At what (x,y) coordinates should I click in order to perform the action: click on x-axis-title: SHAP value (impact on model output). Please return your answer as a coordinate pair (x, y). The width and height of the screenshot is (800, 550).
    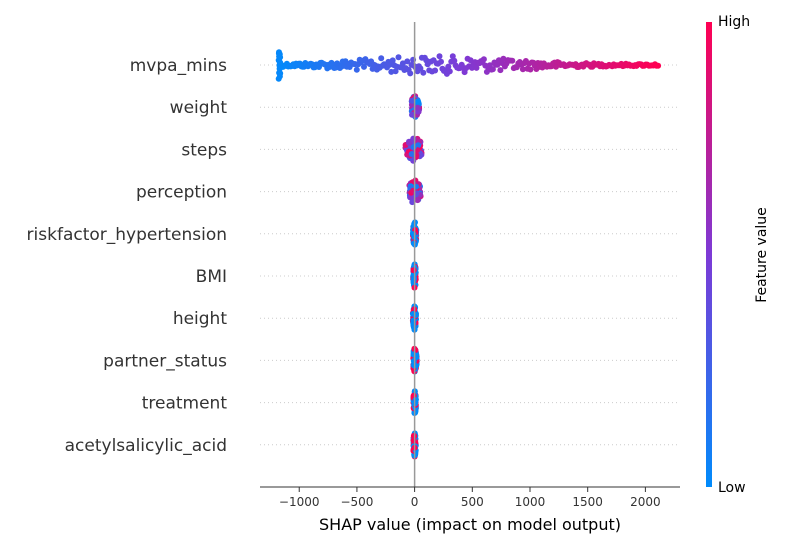
    Looking at the image, I should click on (470, 524).